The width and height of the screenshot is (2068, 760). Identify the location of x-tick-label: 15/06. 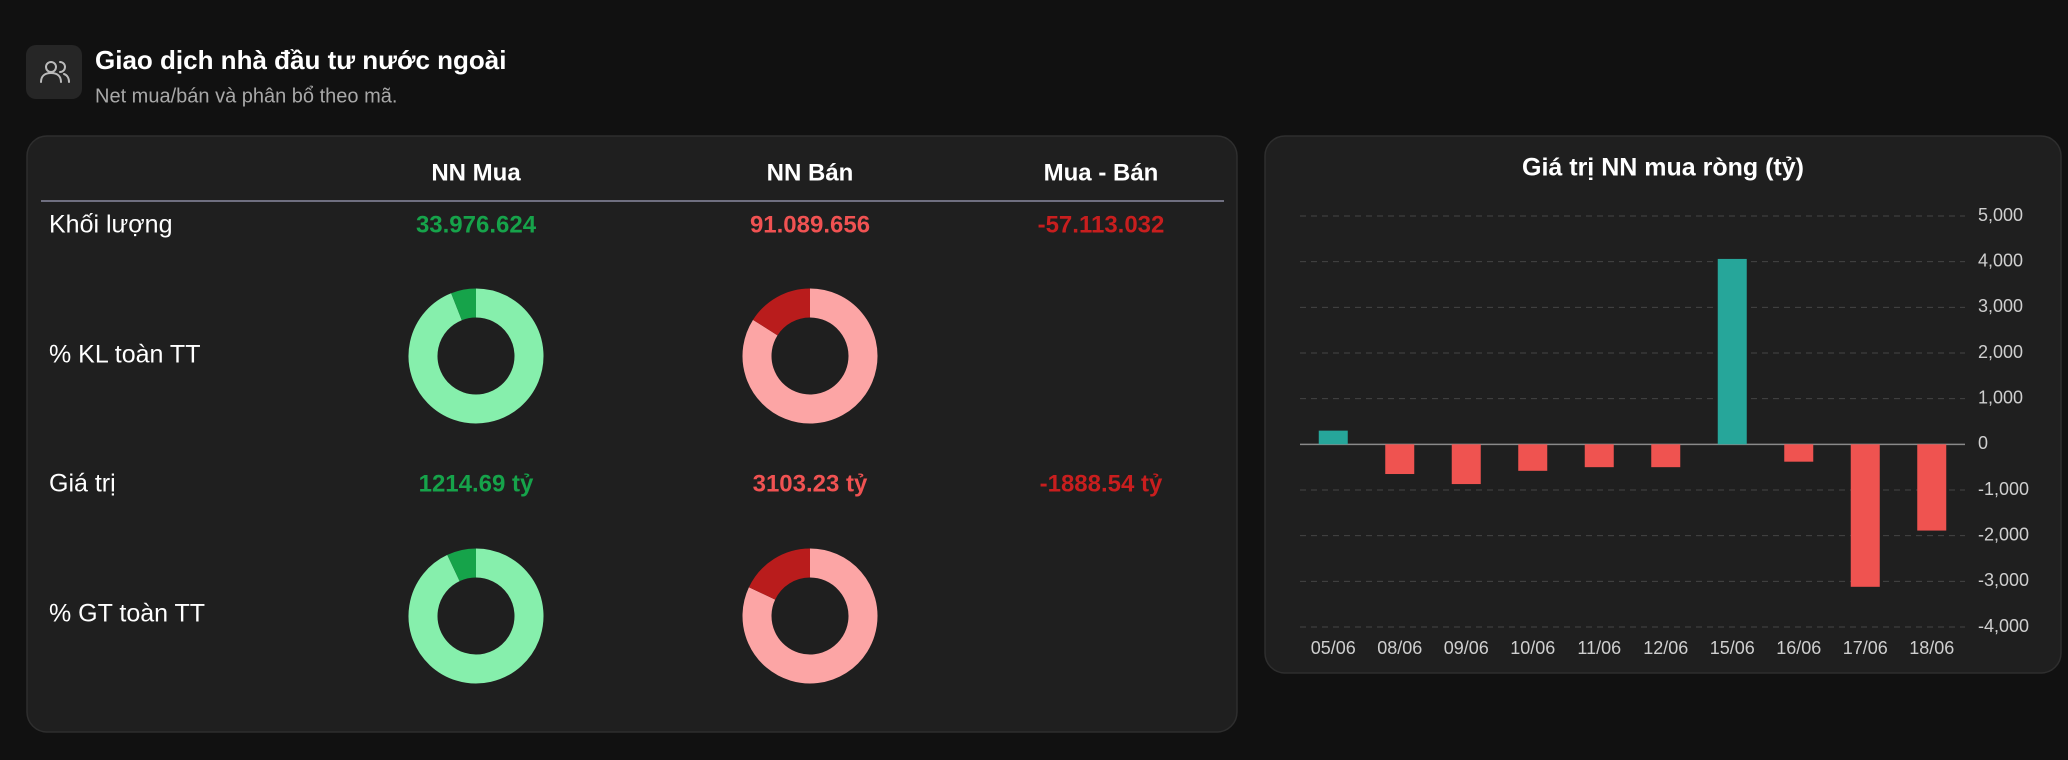
(1732, 648).